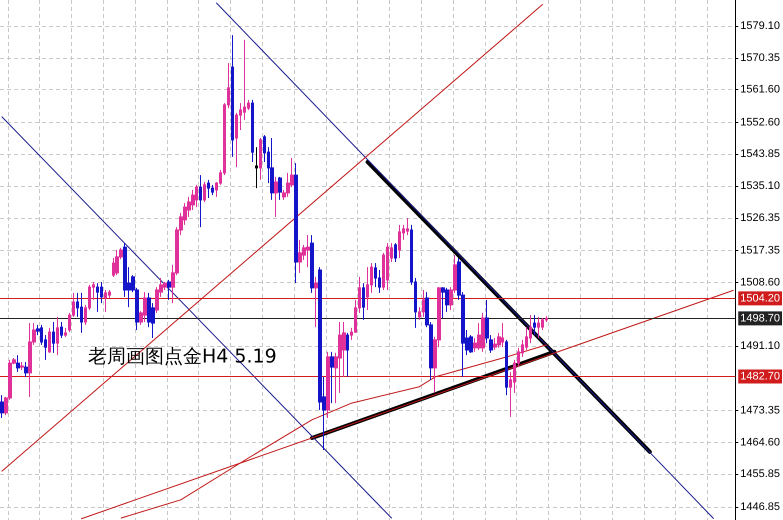  What do you see at coordinates (760, 376) in the screenshot?
I see `ref-line-label: 1482.70` at bounding box center [760, 376].